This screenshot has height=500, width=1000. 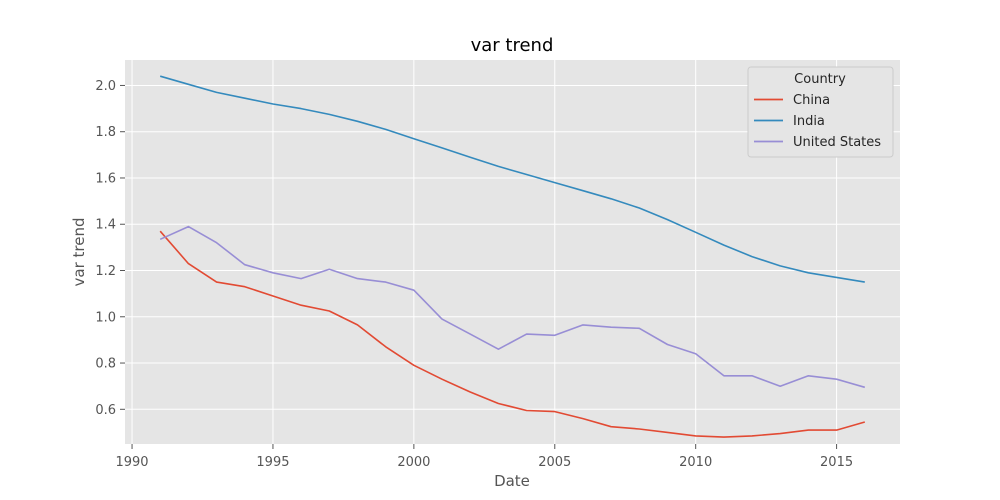 I want to click on x-tick-label: 2005, so click(x=554, y=462).